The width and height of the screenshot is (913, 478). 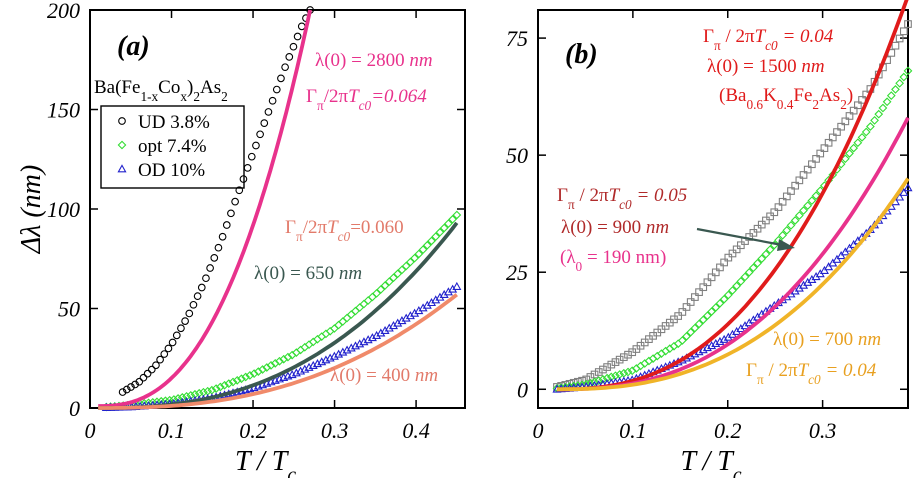 What do you see at coordinates (90, 430) in the screenshot?
I see `x-tick-label: 0` at bounding box center [90, 430].